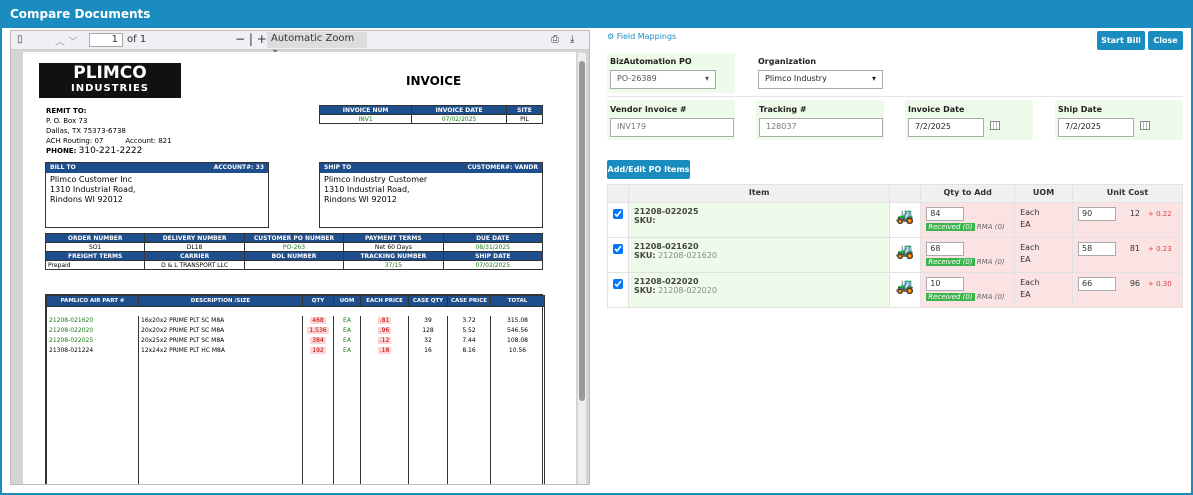 This screenshot has width=1193, height=495. Describe the element at coordinates (434, 81) in the screenshot. I see `invoice-title: INVOICE` at that location.